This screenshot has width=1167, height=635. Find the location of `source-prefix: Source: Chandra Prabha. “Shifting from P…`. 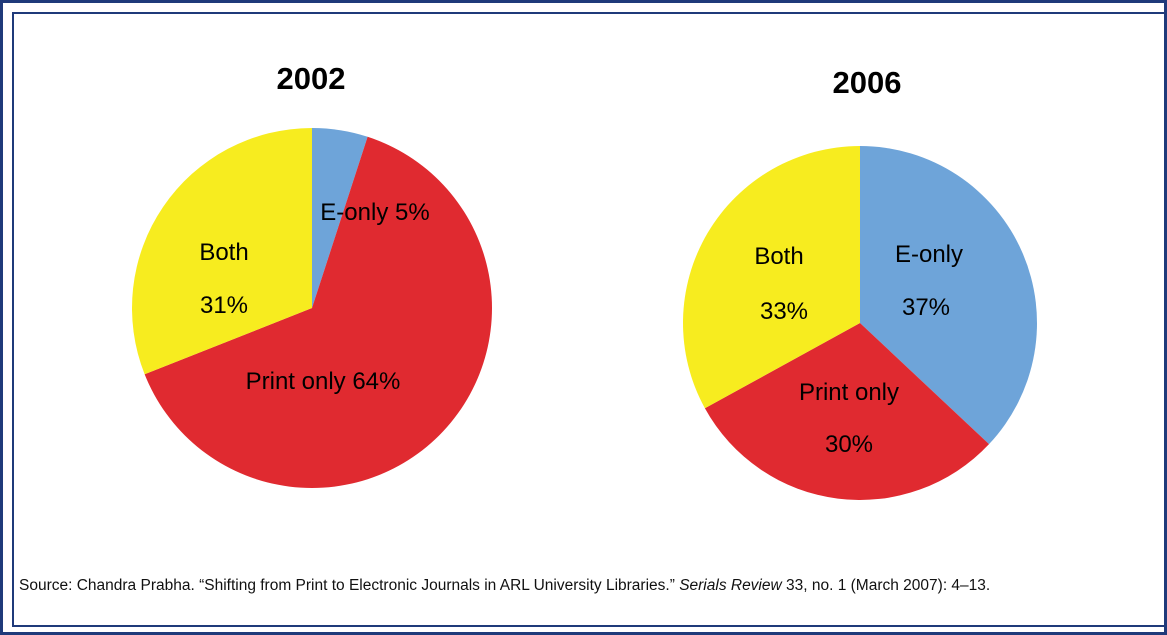

source-prefix: Source: Chandra Prabha. “Shifting from P… is located at coordinates (349, 585).